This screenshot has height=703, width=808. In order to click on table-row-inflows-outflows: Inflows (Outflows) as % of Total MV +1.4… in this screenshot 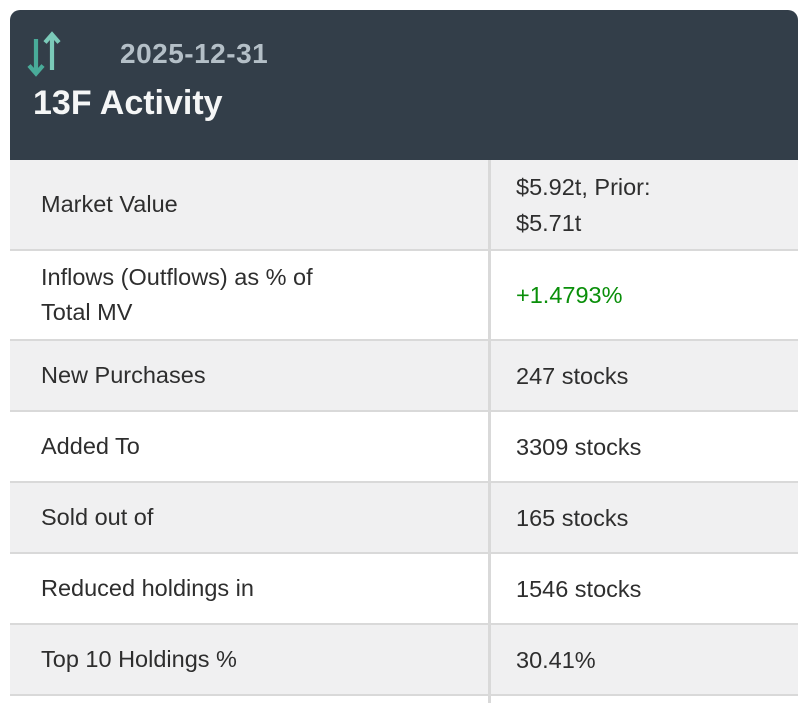, I will do `click(404, 294)`.